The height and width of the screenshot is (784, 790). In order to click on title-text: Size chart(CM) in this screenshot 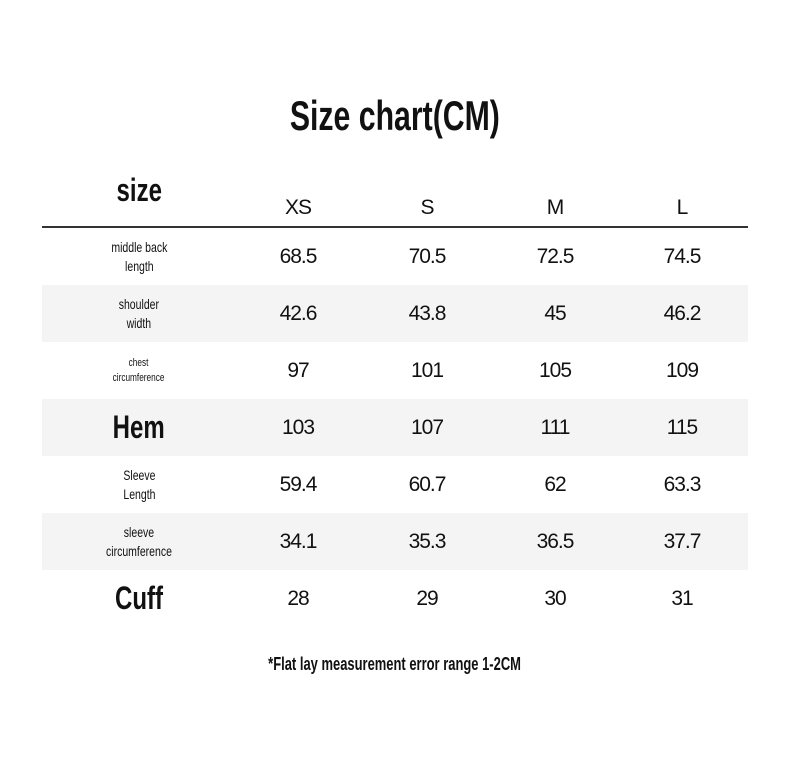, I will do `click(395, 115)`.